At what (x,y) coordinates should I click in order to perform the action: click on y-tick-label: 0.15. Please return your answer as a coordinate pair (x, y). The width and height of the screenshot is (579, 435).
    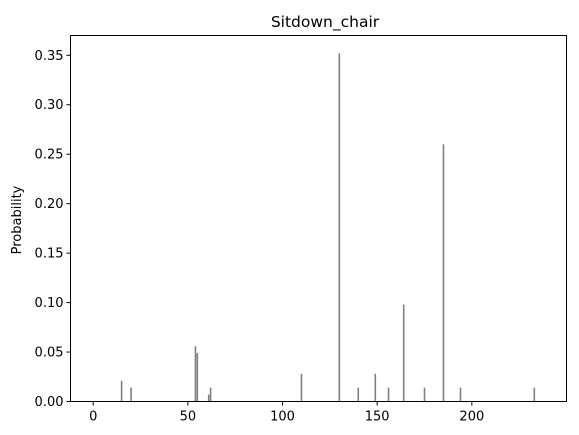
    Looking at the image, I should click on (49, 254).